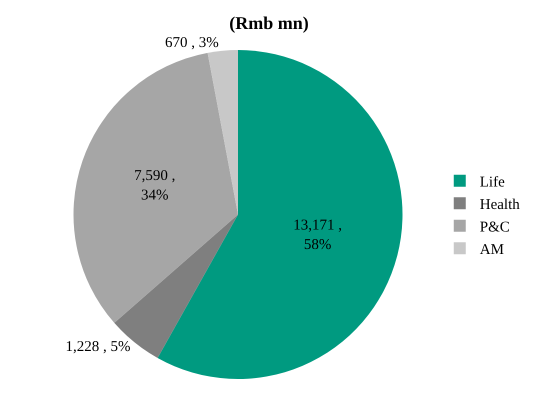  I want to click on data-label: 670 , 3%, so click(191, 42).